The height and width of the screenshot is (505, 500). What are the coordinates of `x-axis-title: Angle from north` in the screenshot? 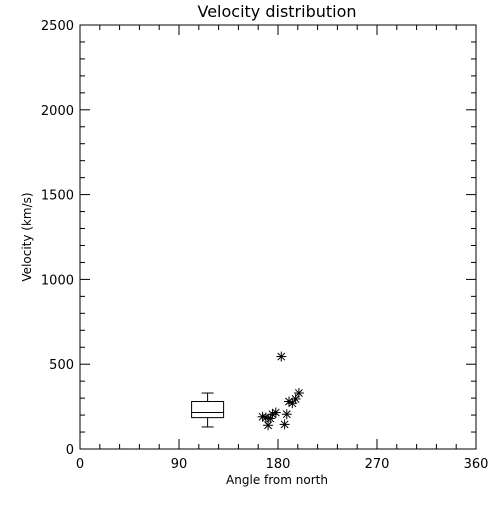 It's located at (277, 480).